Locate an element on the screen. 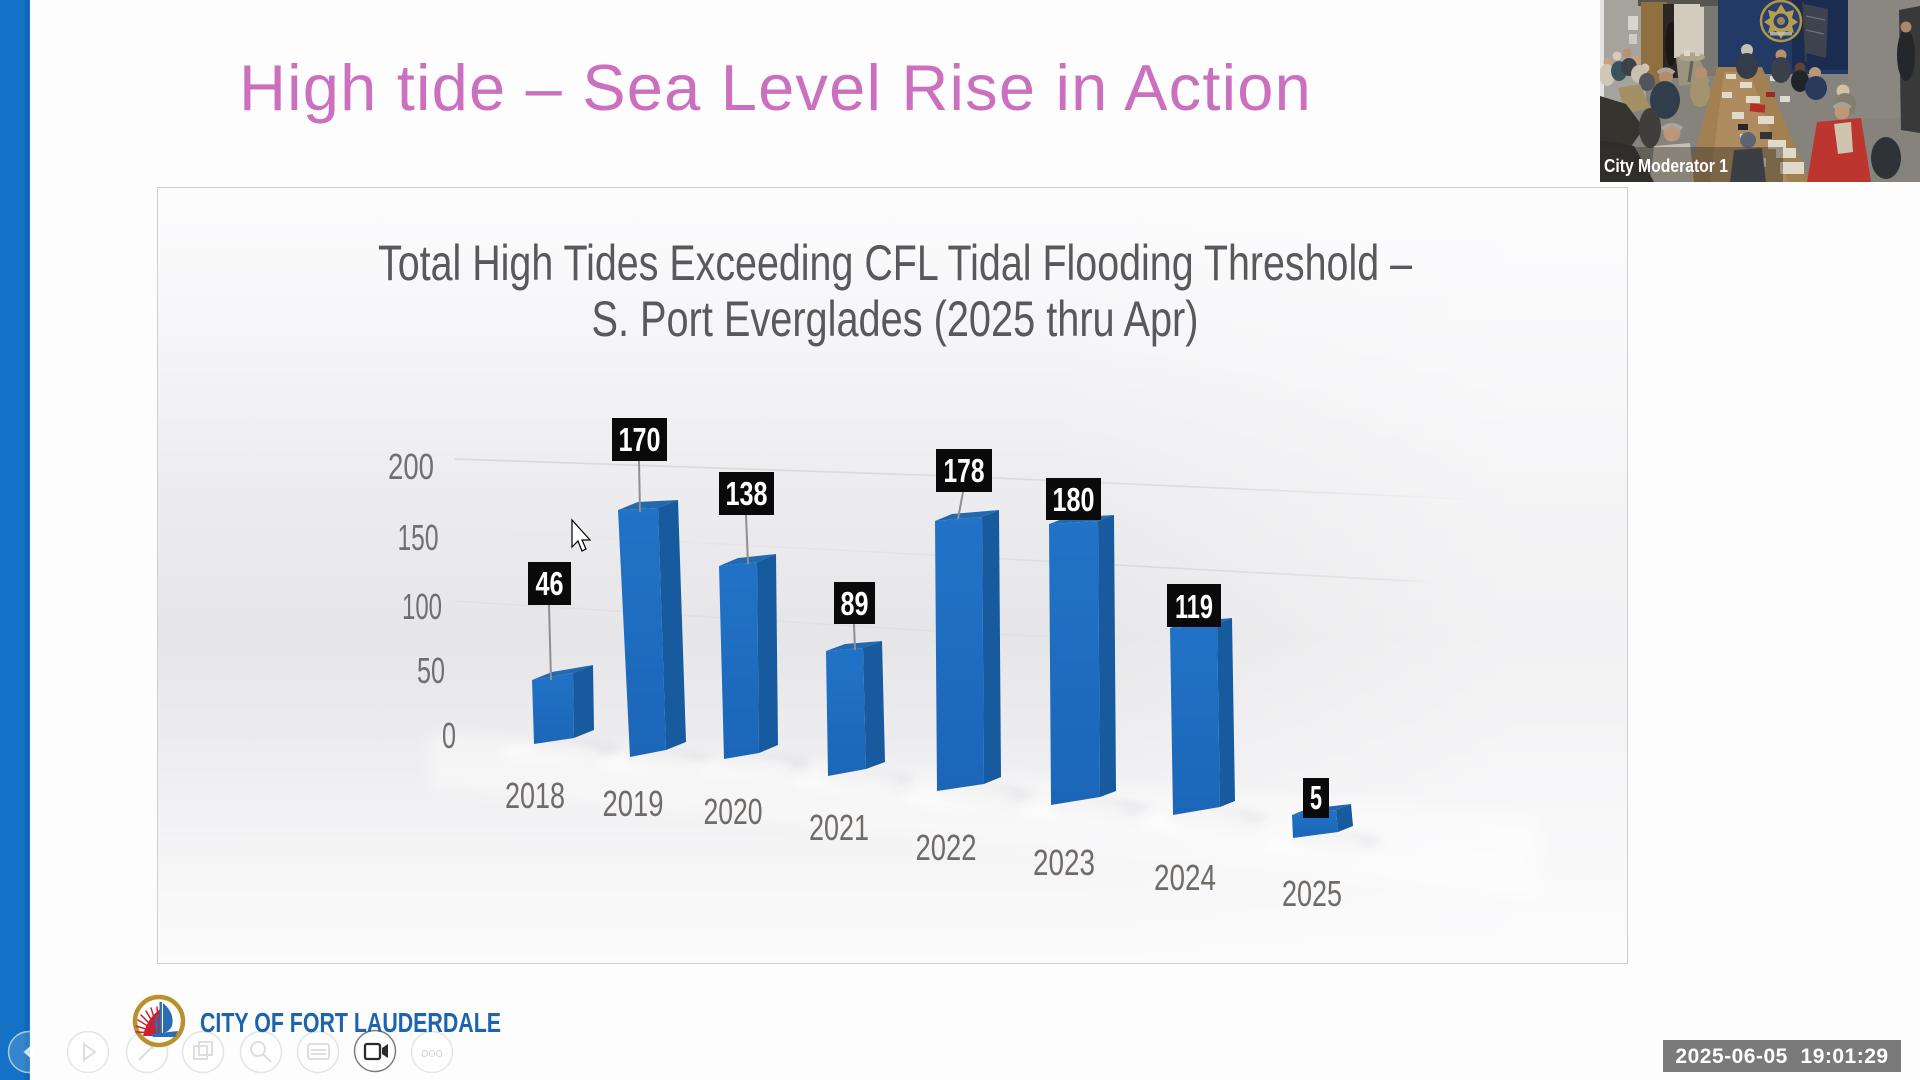  svg-text:S. Port Everglades (2025 thru: S. Port Everglades (2025 thru Apr) is located at coordinates (895, 319).